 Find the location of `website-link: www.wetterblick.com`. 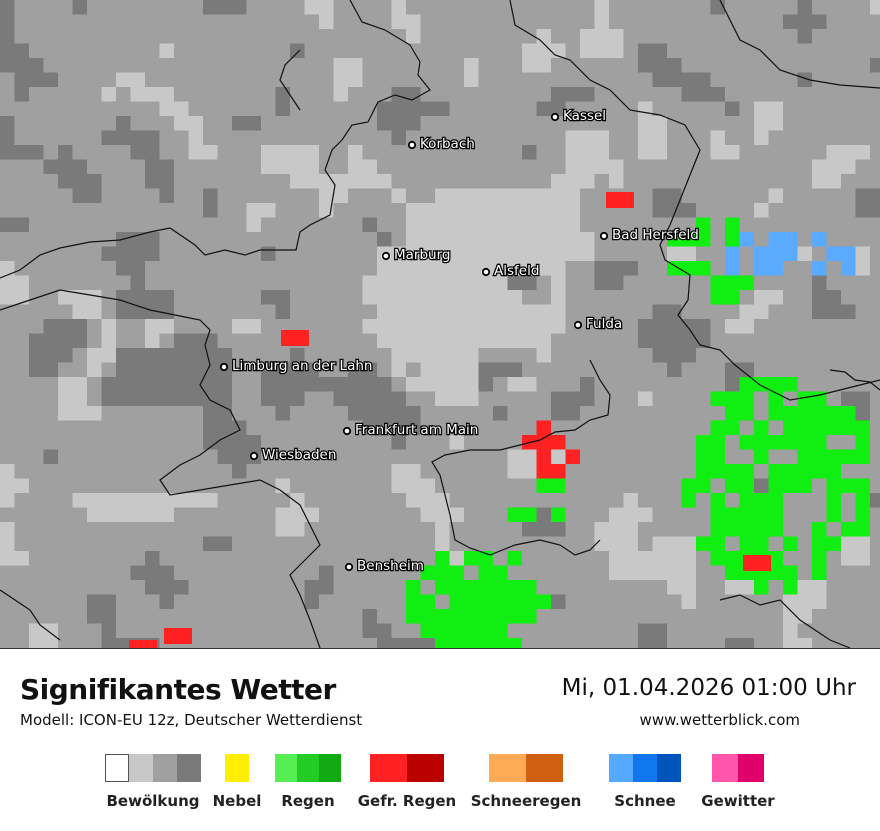

website-link: www.wetterblick.com is located at coordinates (719, 720).